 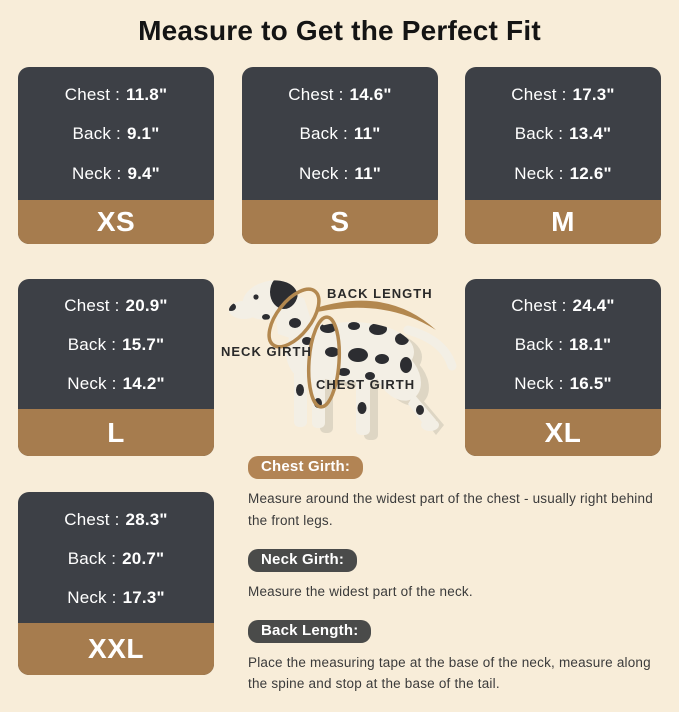 I want to click on chest-value: 17.3", so click(x=593, y=94).